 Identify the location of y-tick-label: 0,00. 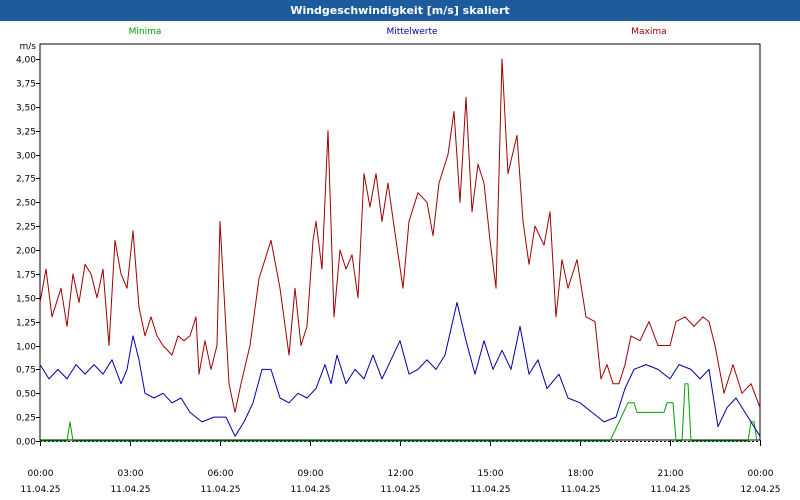
(26, 443).